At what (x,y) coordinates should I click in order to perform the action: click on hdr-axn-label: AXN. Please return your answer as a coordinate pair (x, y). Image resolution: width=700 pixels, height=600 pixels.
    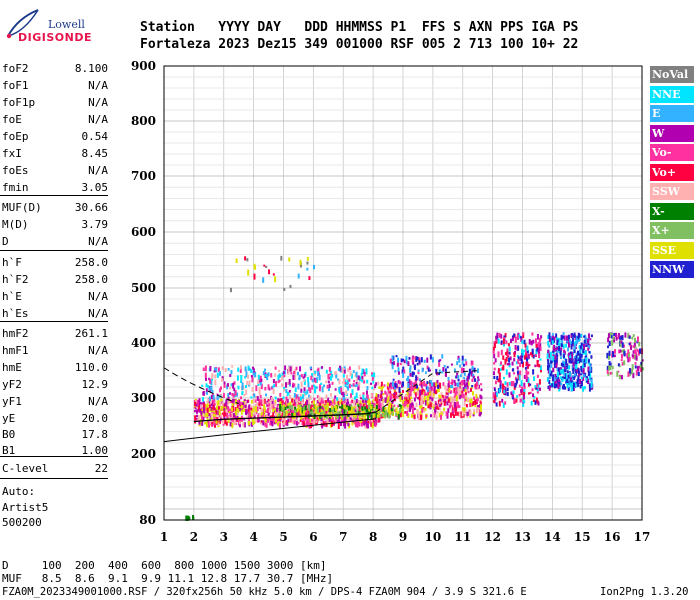
    Looking at the image, I should click on (480, 27).